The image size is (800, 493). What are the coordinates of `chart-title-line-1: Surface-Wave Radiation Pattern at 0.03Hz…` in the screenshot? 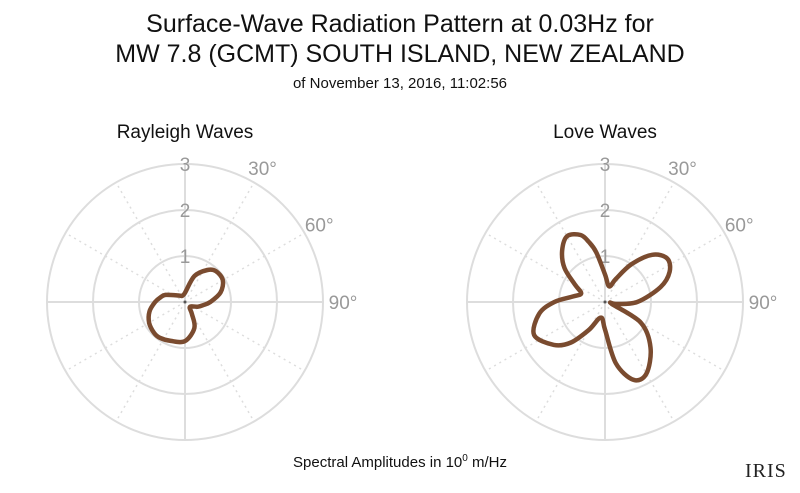 It's located at (400, 24).